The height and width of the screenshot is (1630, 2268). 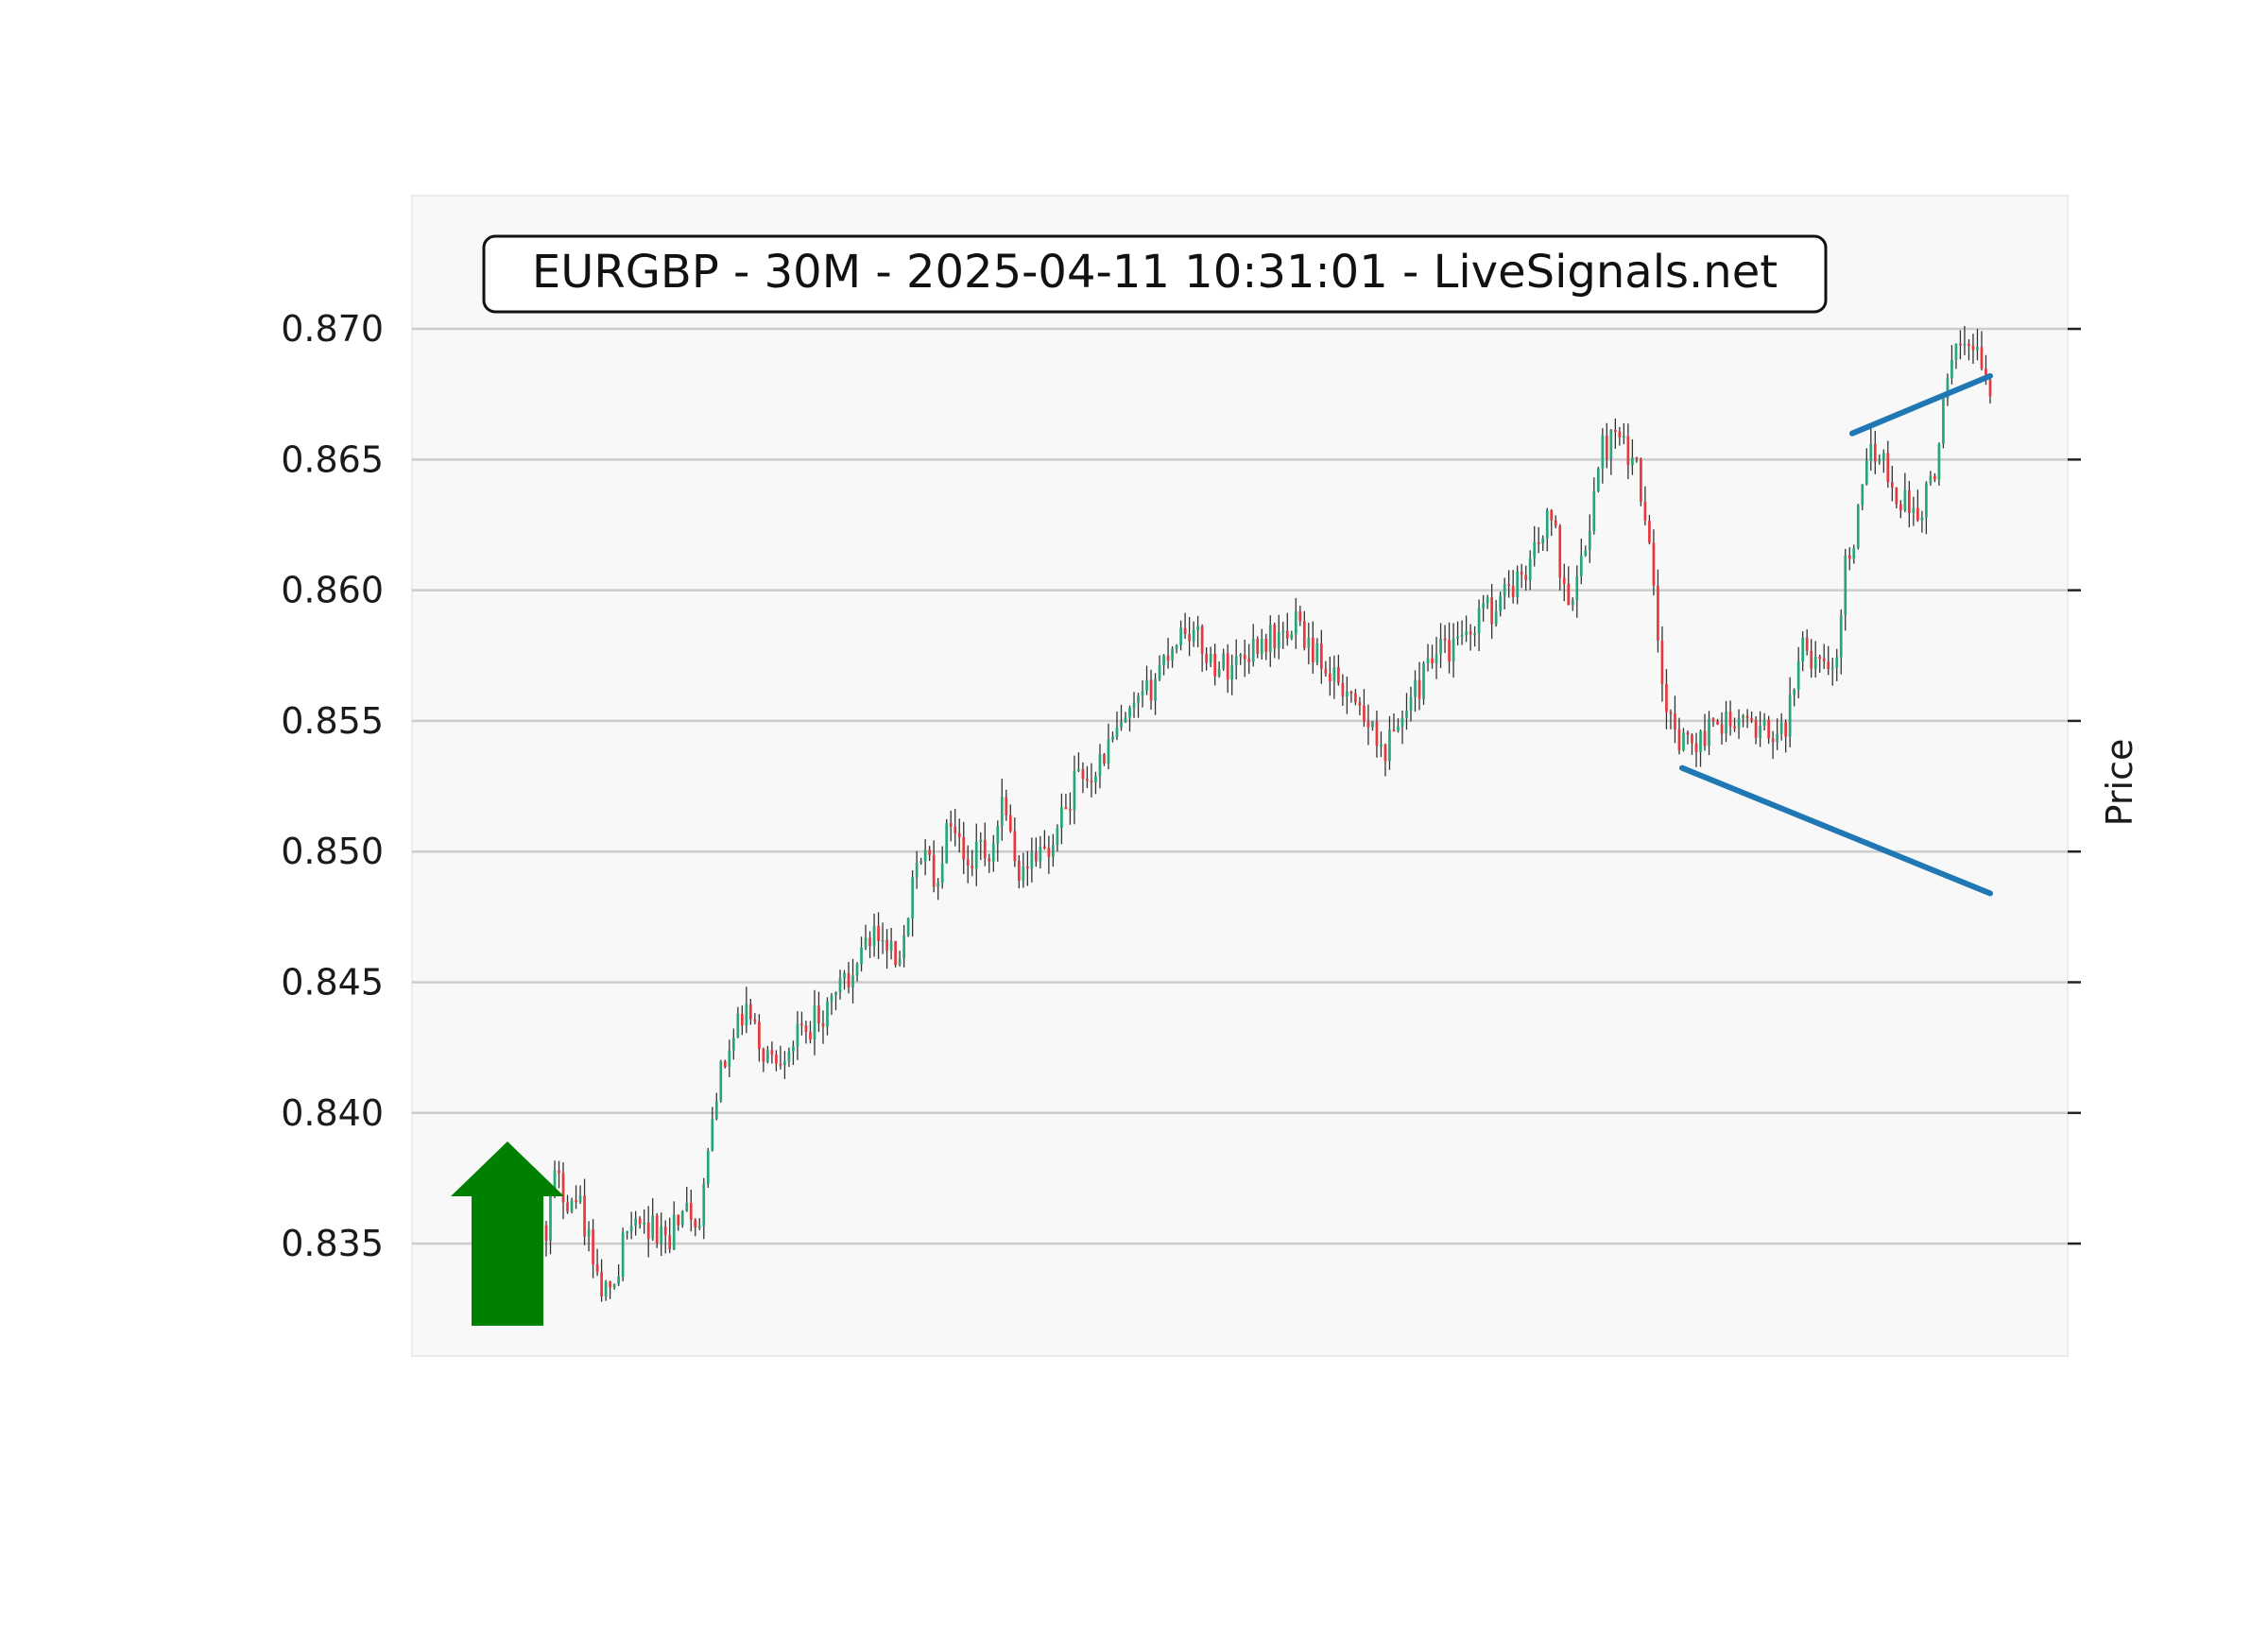 I want to click on y-tick-label: 0.840, so click(x=332, y=1113).